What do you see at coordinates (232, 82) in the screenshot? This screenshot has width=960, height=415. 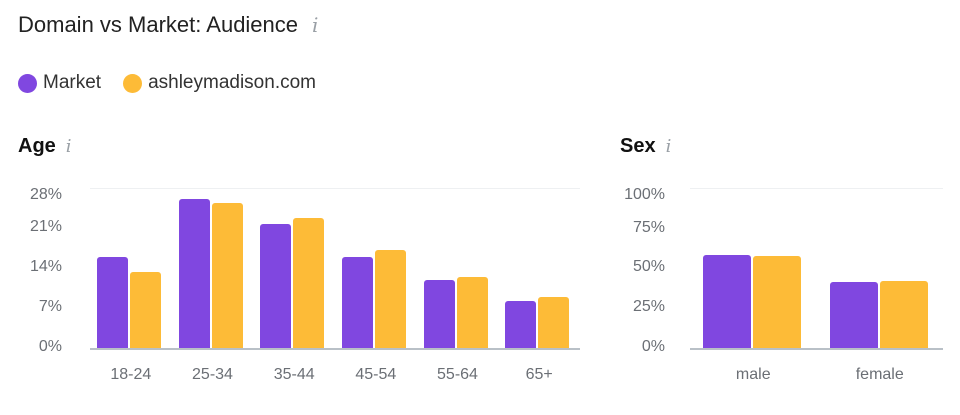 I see `legend-label: ashleymadison.com` at bounding box center [232, 82].